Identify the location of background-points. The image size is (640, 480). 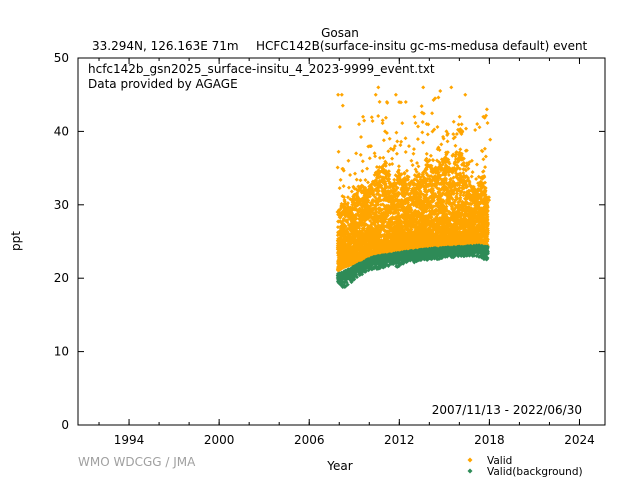
(412, 266).